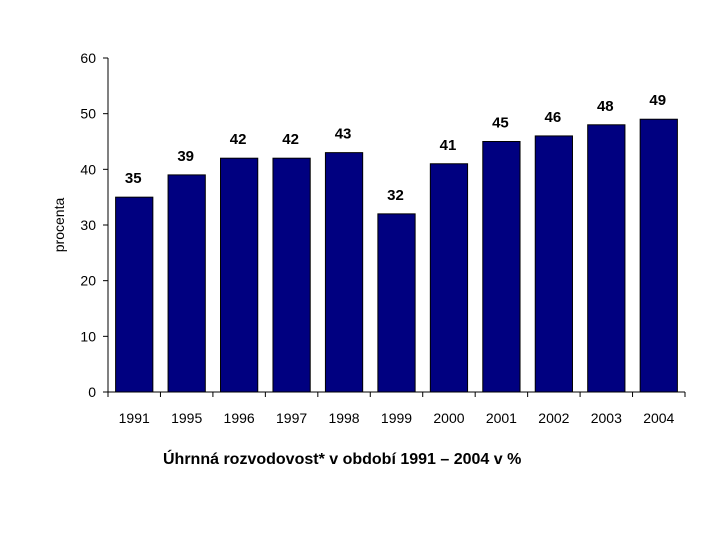  What do you see at coordinates (186, 283) in the screenshot?
I see `bar-1995` at bounding box center [186, 283].